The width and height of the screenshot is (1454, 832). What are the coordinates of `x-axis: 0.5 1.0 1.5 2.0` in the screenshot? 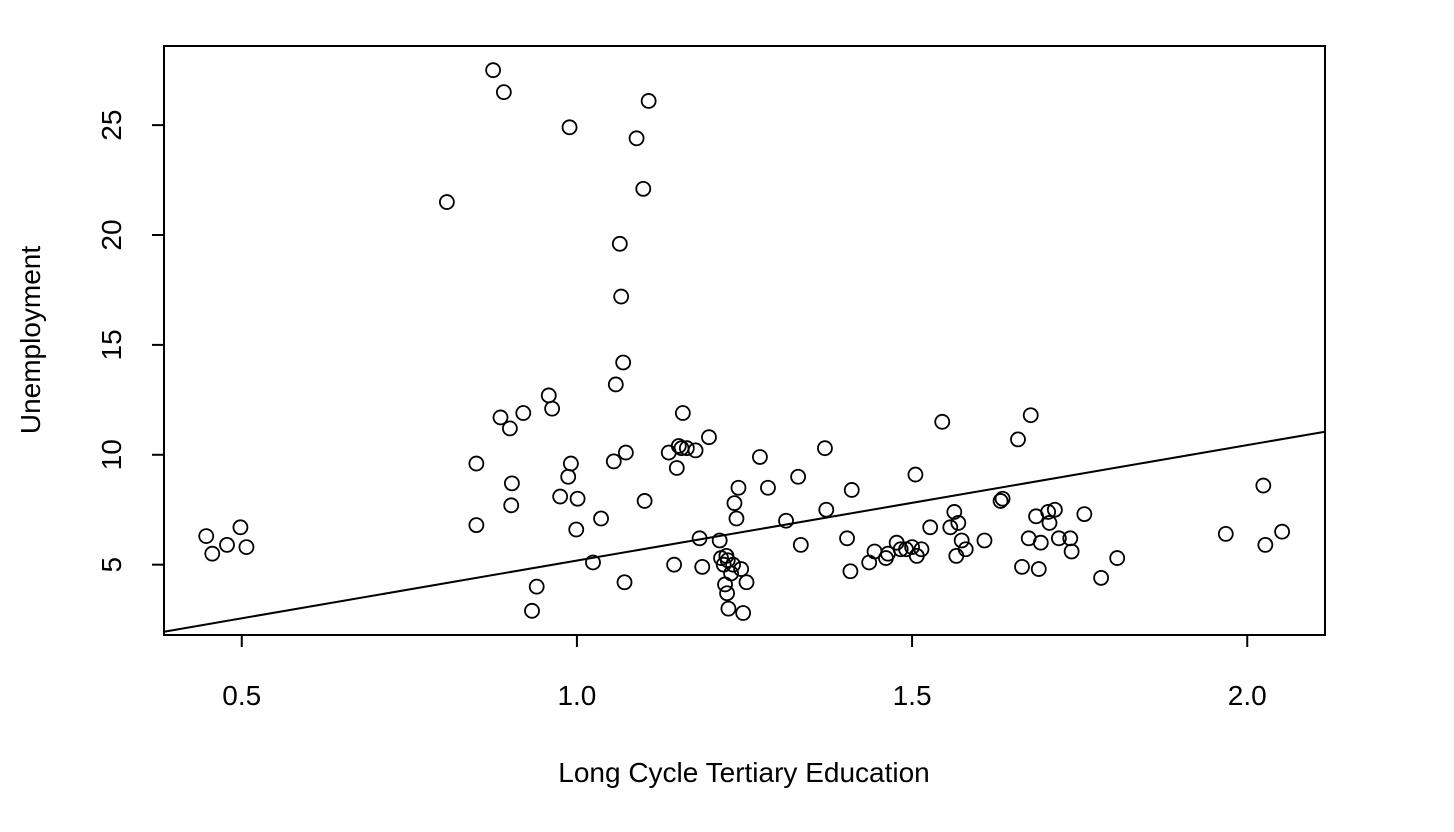 It's located at (744, 673).